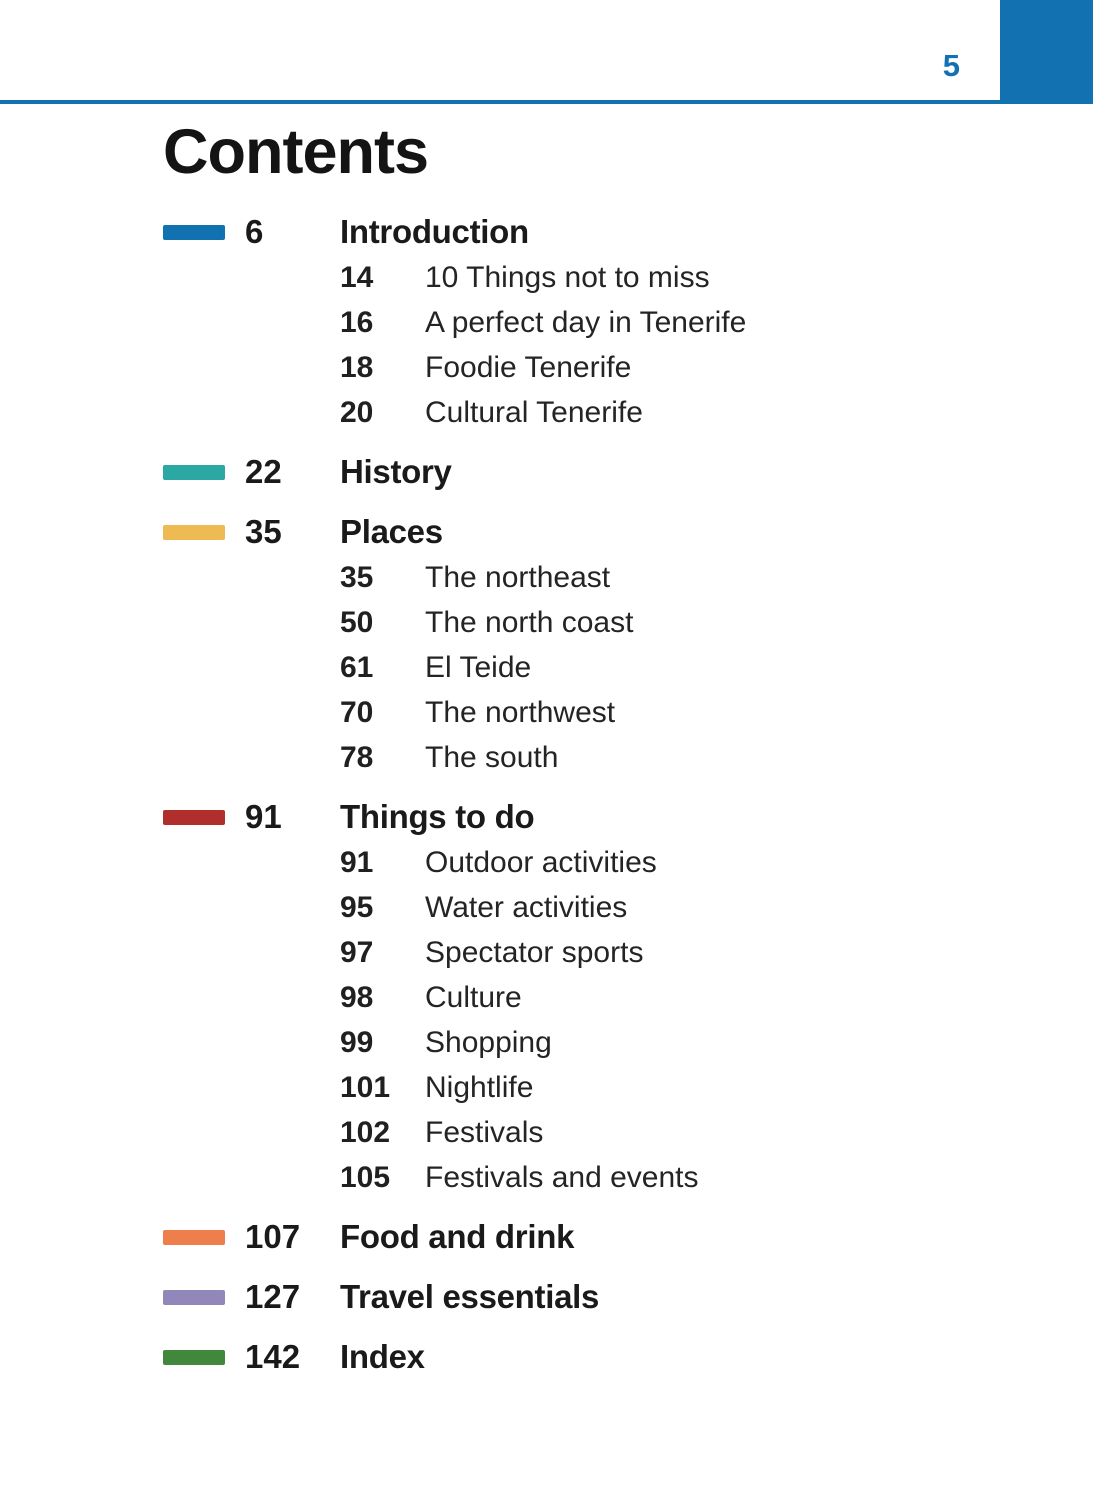 This screenshot has width=1093, height=1500. What do you see at coordinates (608, 817) in the screenshot?
I see `toc-chapter-row: 91 Things to do` at bounding box center [608, 817].